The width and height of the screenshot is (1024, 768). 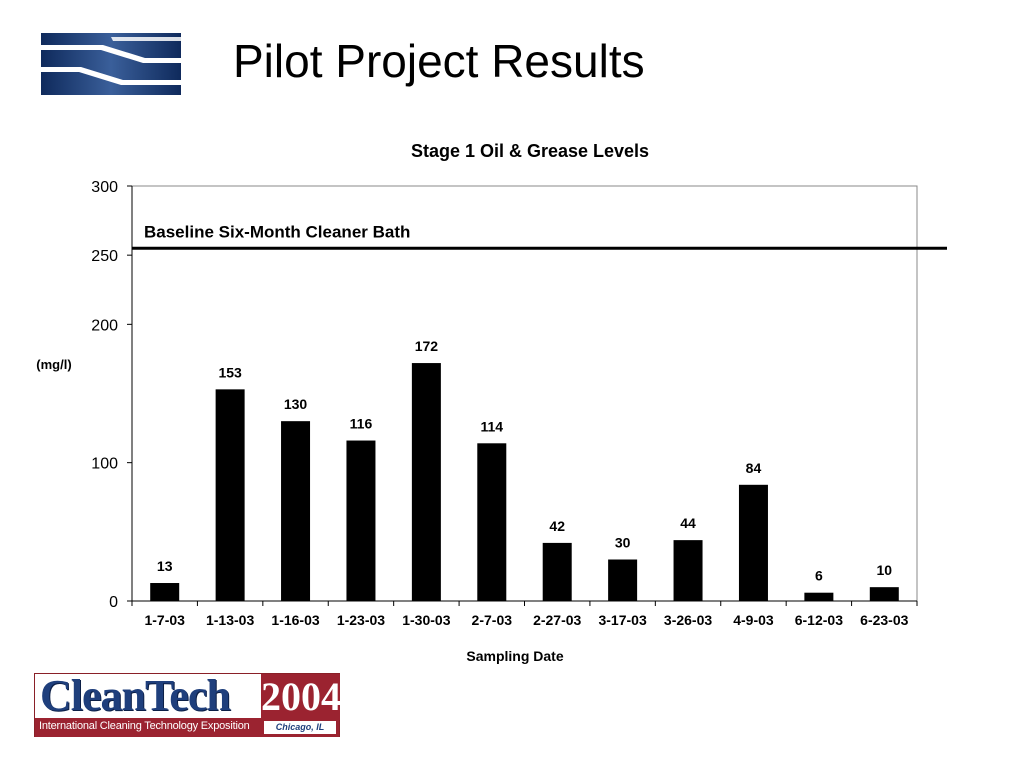 What do you see at coordinates (530, 151) in the screenshot?
I see `chart-title: Stage 1 Oil & Grease Levels` at bounding box center [530, 151].